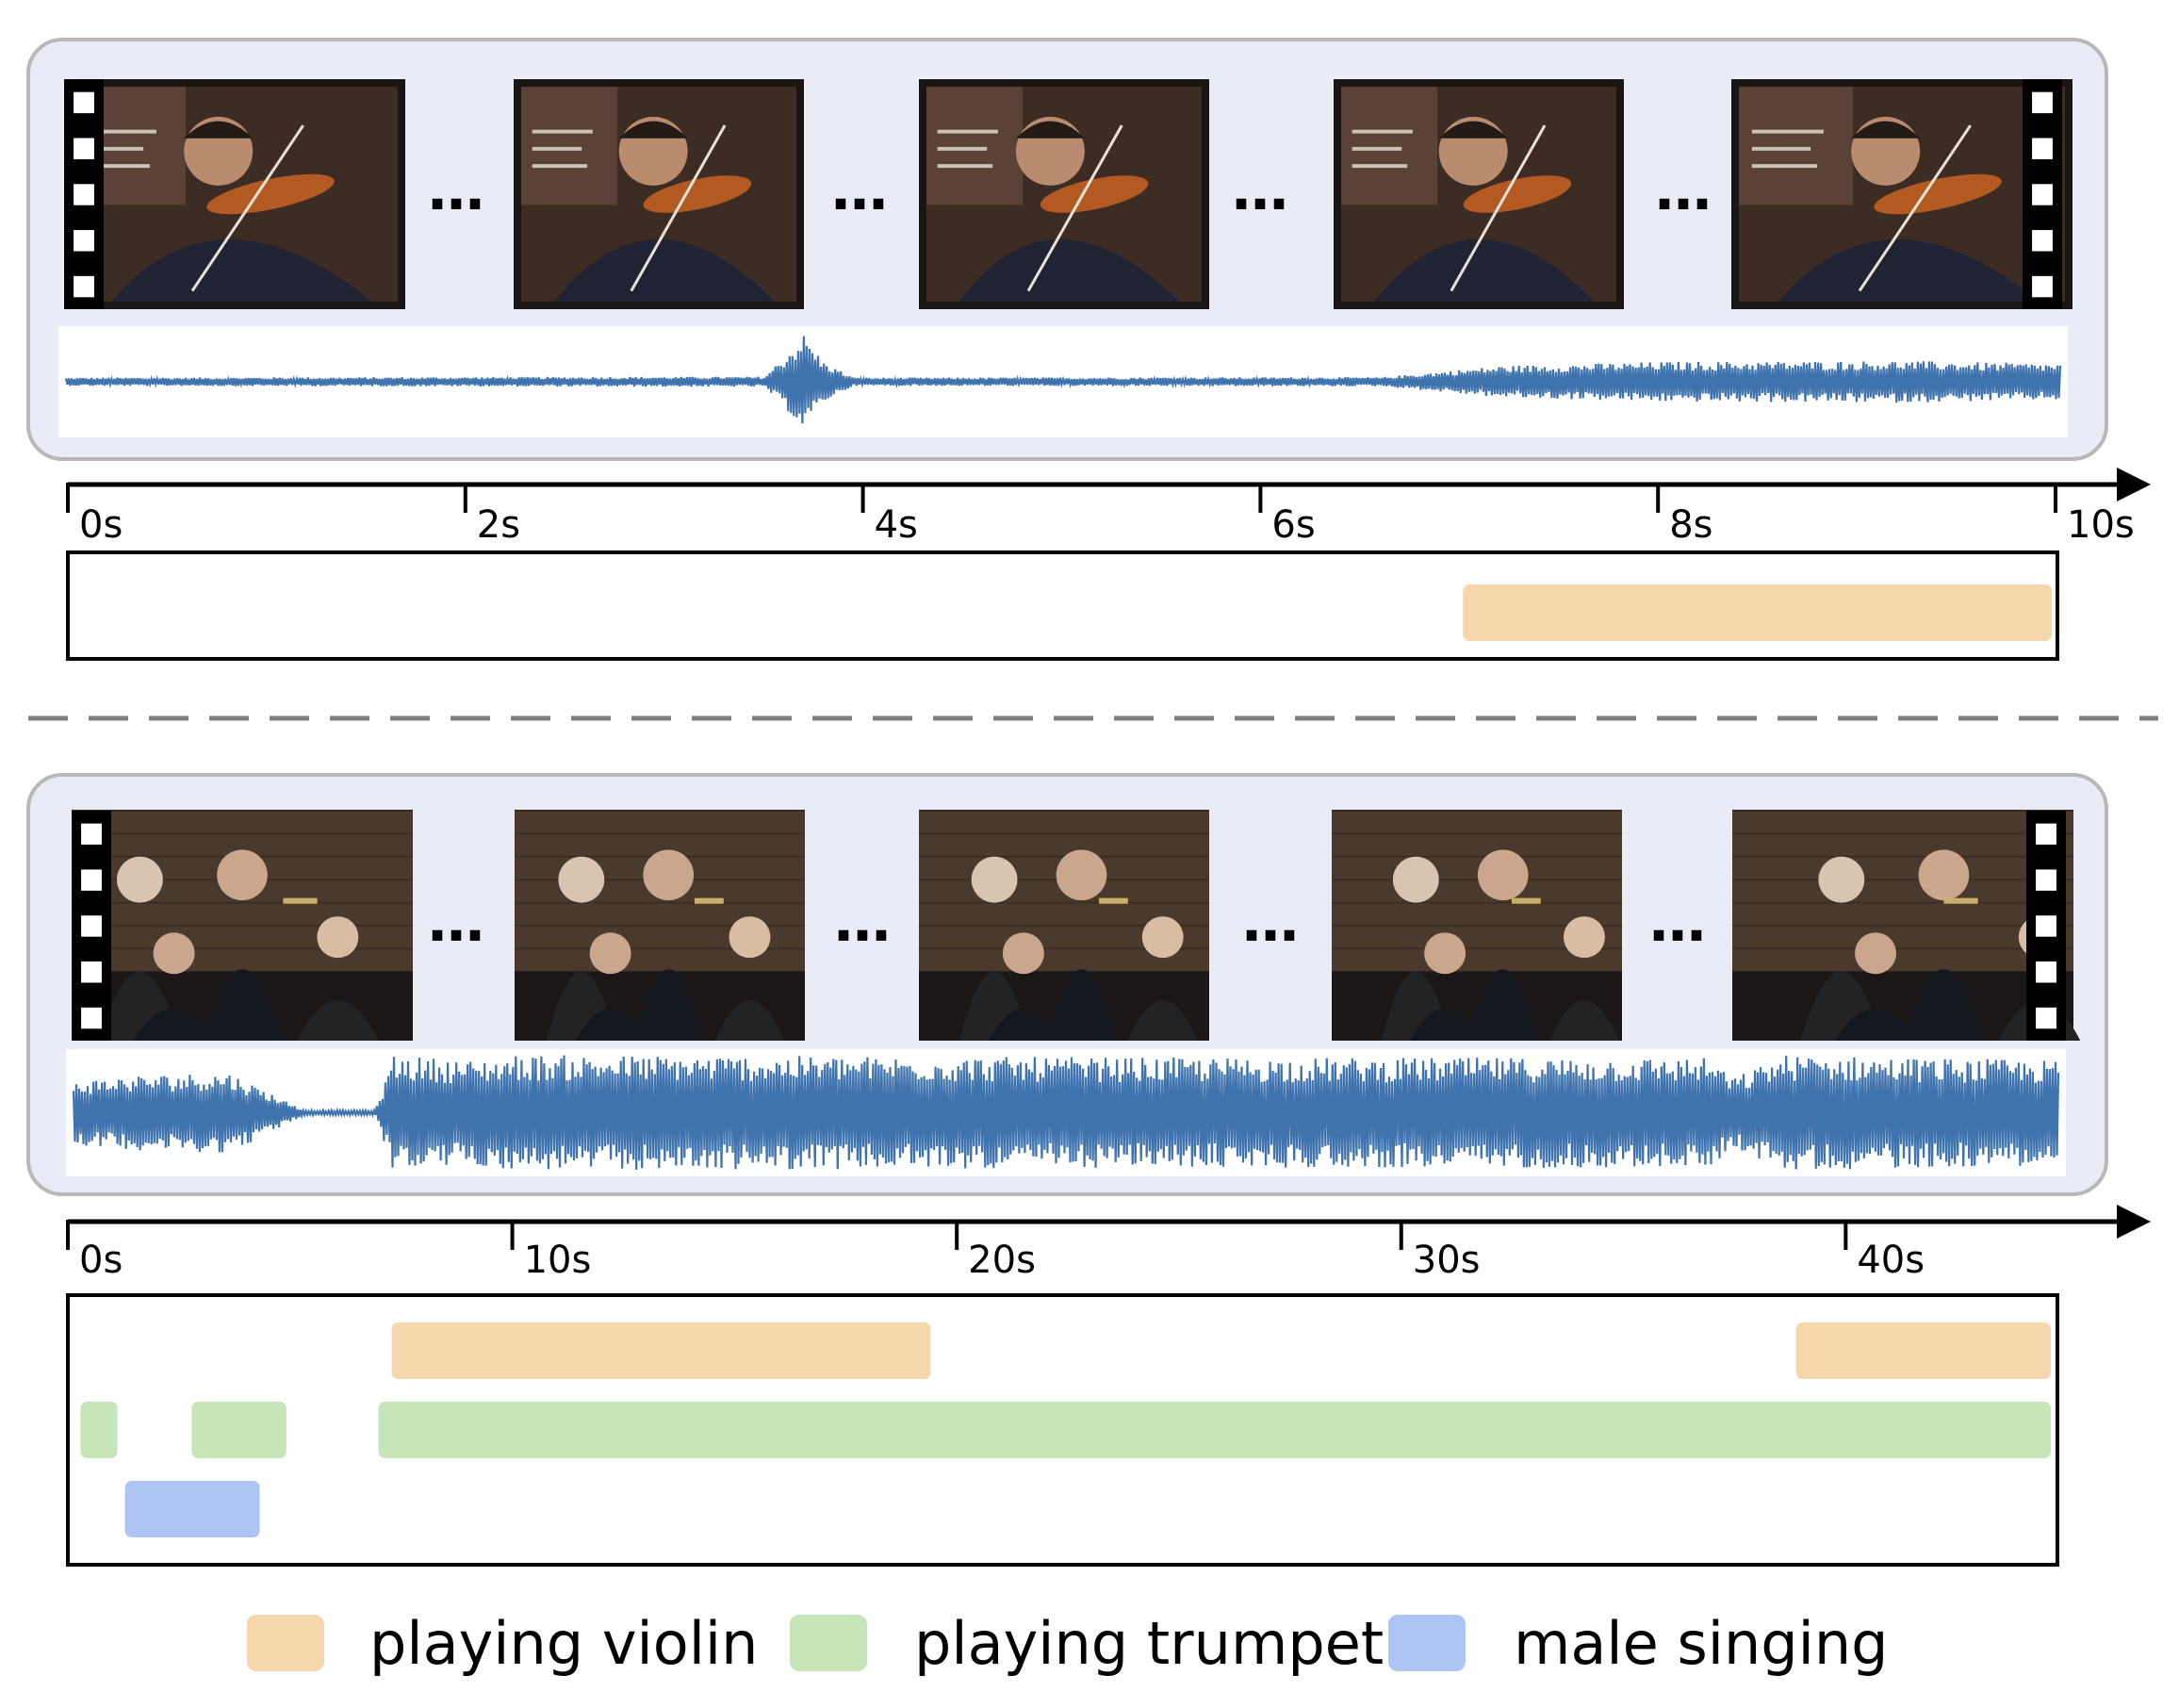 Image resolution: width=2179 pixels, height=1708 pixels. Describe the element at coordinates (2134, 1222) in the screenshot. I see `axis-arrowhead` at that location.